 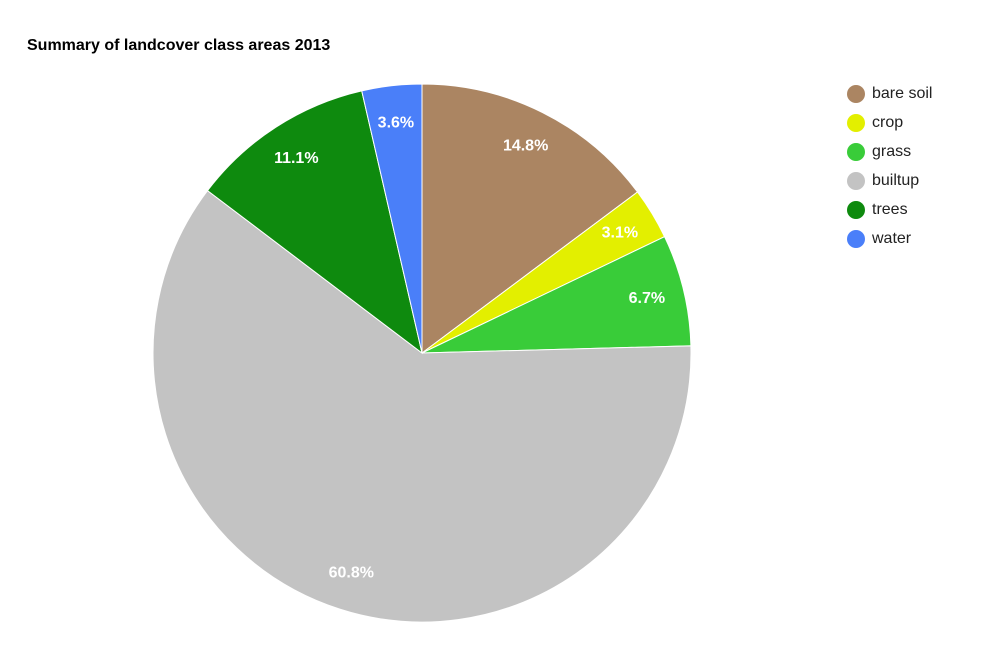 What do you see at coordinates (396, 122) in the screenshot?
I see `slice-label: 3.6%` at bounding box center [396, 122].